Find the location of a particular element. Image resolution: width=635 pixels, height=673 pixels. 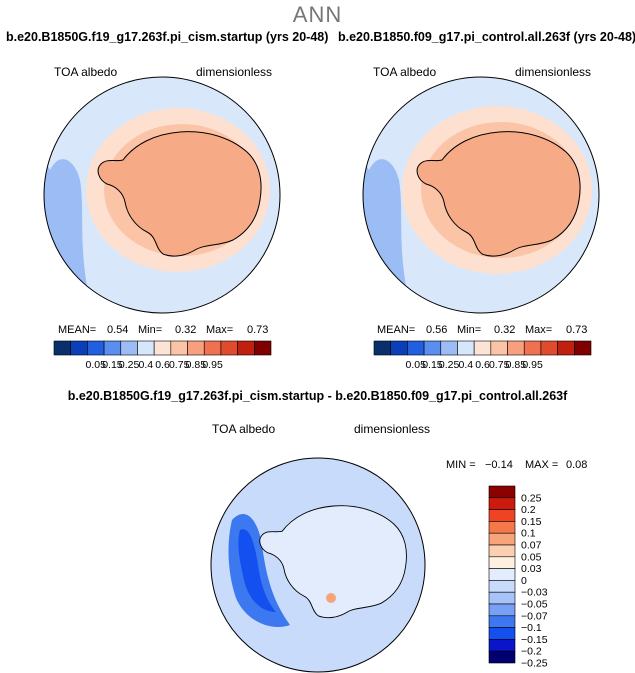

right-units-label: dimensionless is located at coordinates (553, 72).